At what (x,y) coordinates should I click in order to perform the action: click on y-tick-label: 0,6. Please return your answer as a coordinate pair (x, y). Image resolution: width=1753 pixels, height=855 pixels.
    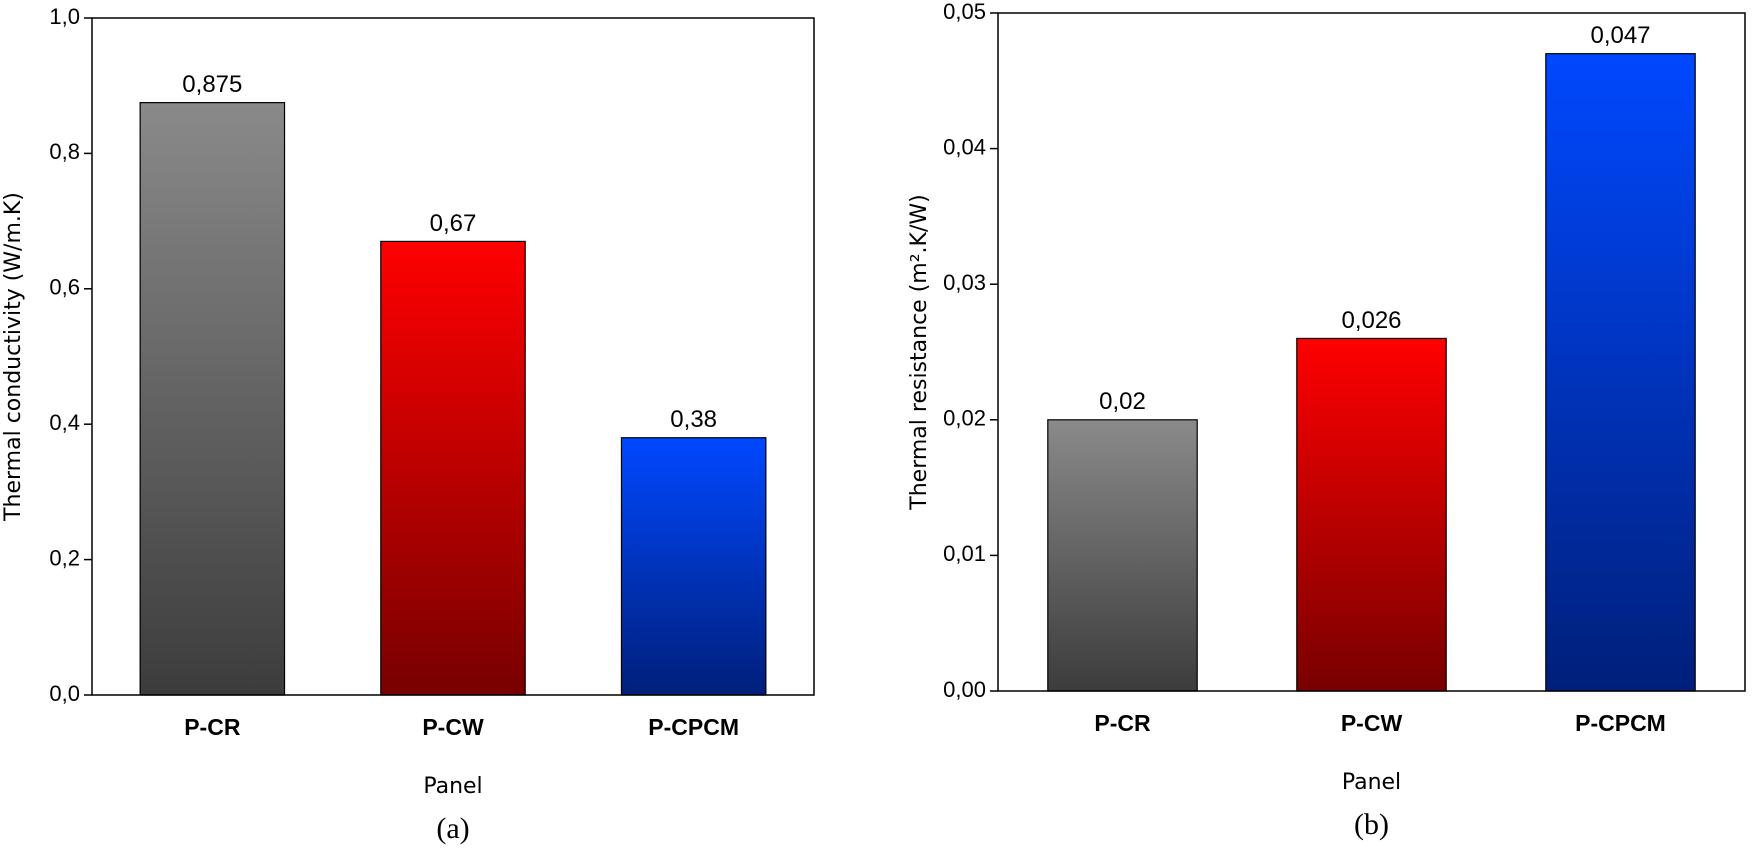
    Looking at the image, I should click on (64, 287).